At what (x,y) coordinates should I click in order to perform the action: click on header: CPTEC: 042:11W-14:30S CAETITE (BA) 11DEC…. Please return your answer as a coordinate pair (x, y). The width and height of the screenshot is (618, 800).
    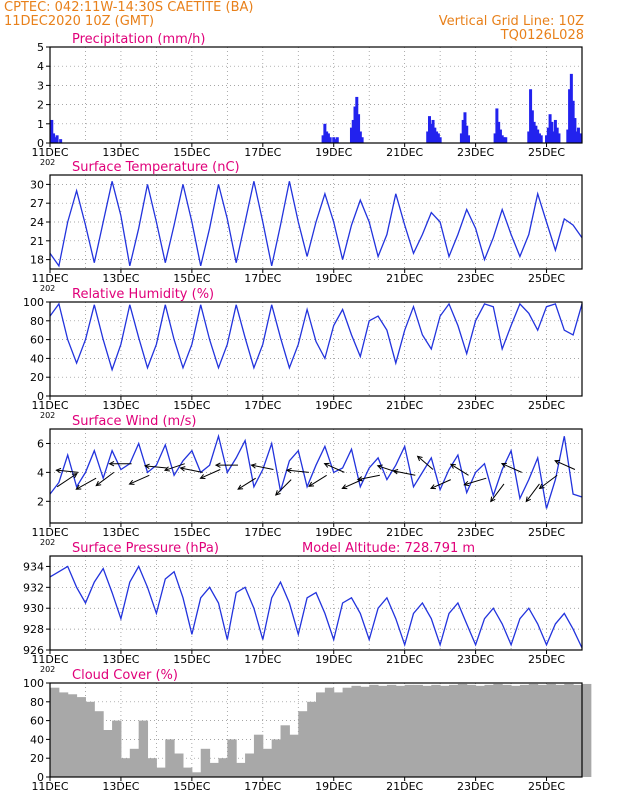
    Looking at the image, I should click on (309, 23).